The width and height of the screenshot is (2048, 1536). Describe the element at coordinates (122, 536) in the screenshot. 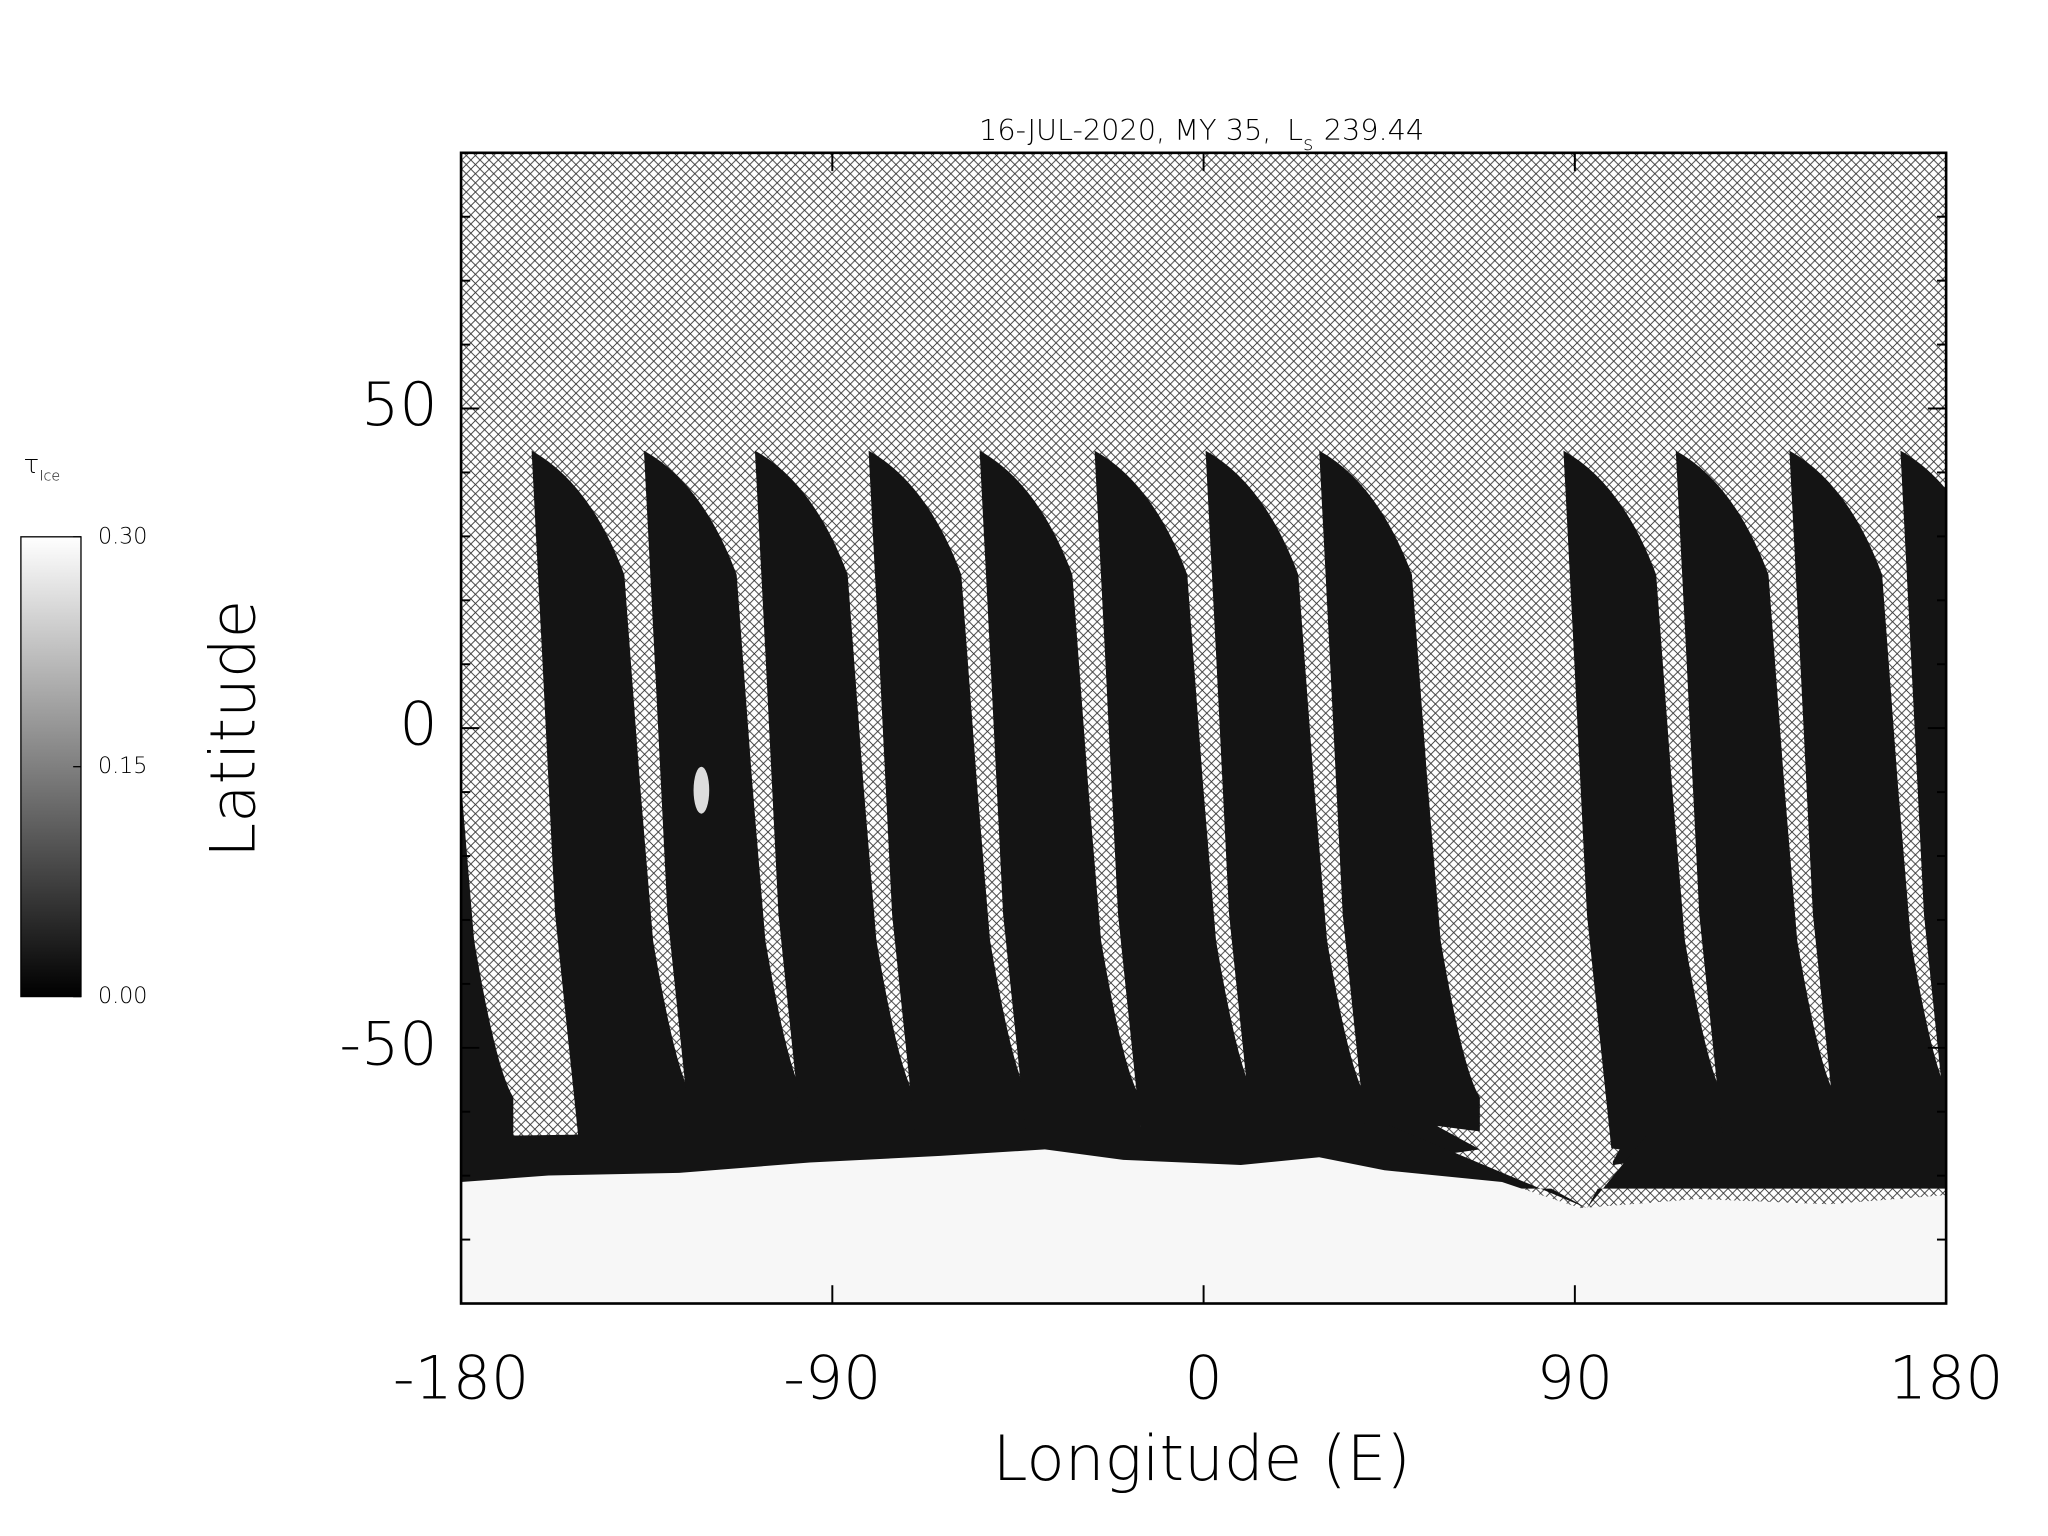

I see `colorbar-tick-label: 0.30` at that location.